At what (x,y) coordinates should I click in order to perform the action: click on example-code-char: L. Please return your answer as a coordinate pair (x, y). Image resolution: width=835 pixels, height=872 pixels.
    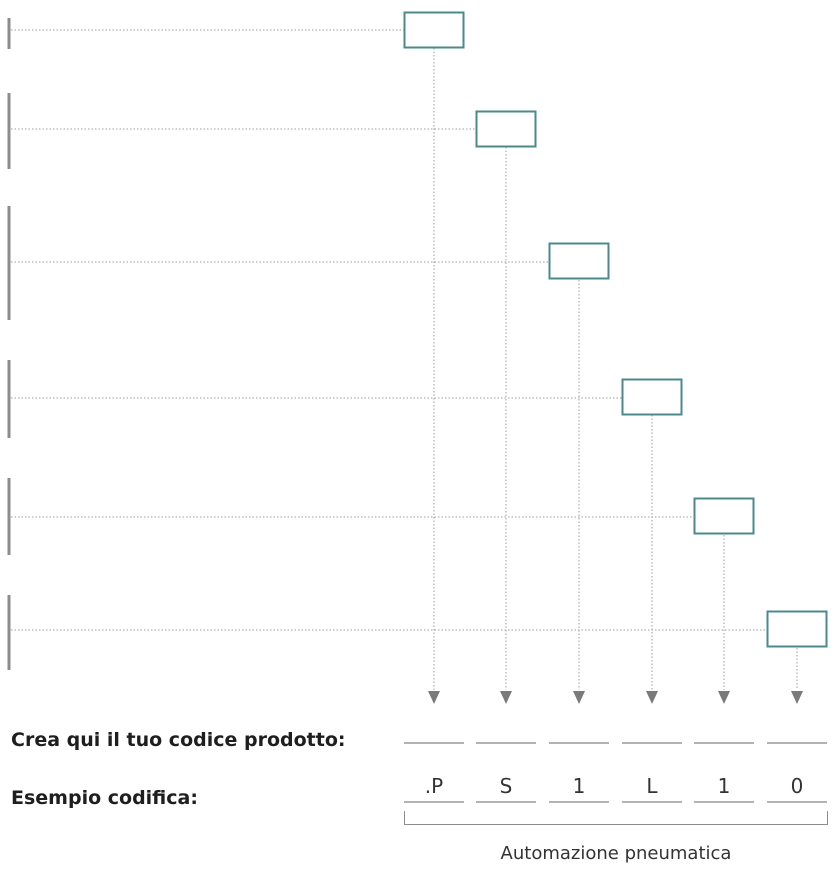
    Looking at the image, I should click on (652, 786).